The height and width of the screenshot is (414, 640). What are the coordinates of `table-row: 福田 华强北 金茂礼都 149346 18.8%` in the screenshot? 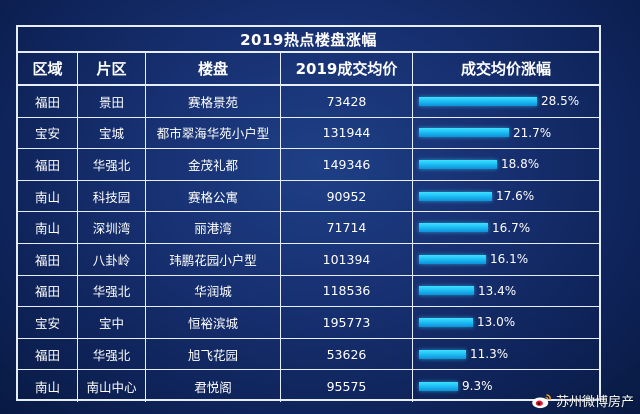 It's located at (308, 165).